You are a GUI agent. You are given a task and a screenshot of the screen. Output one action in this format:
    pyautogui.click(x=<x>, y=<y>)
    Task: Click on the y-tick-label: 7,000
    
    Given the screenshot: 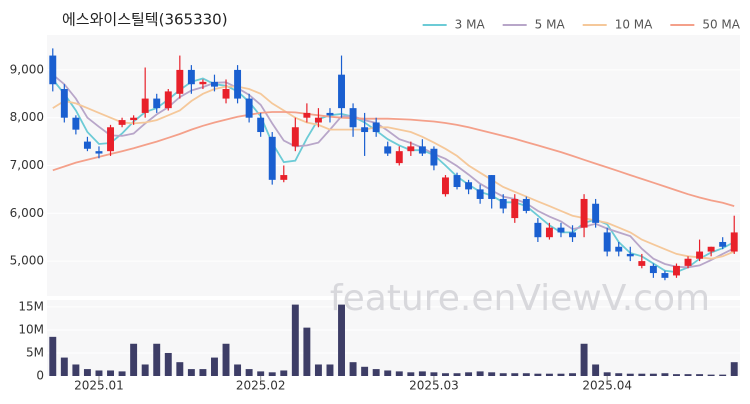 What is the action you would take?
    pyautogui.click(x=27, y=165)
    